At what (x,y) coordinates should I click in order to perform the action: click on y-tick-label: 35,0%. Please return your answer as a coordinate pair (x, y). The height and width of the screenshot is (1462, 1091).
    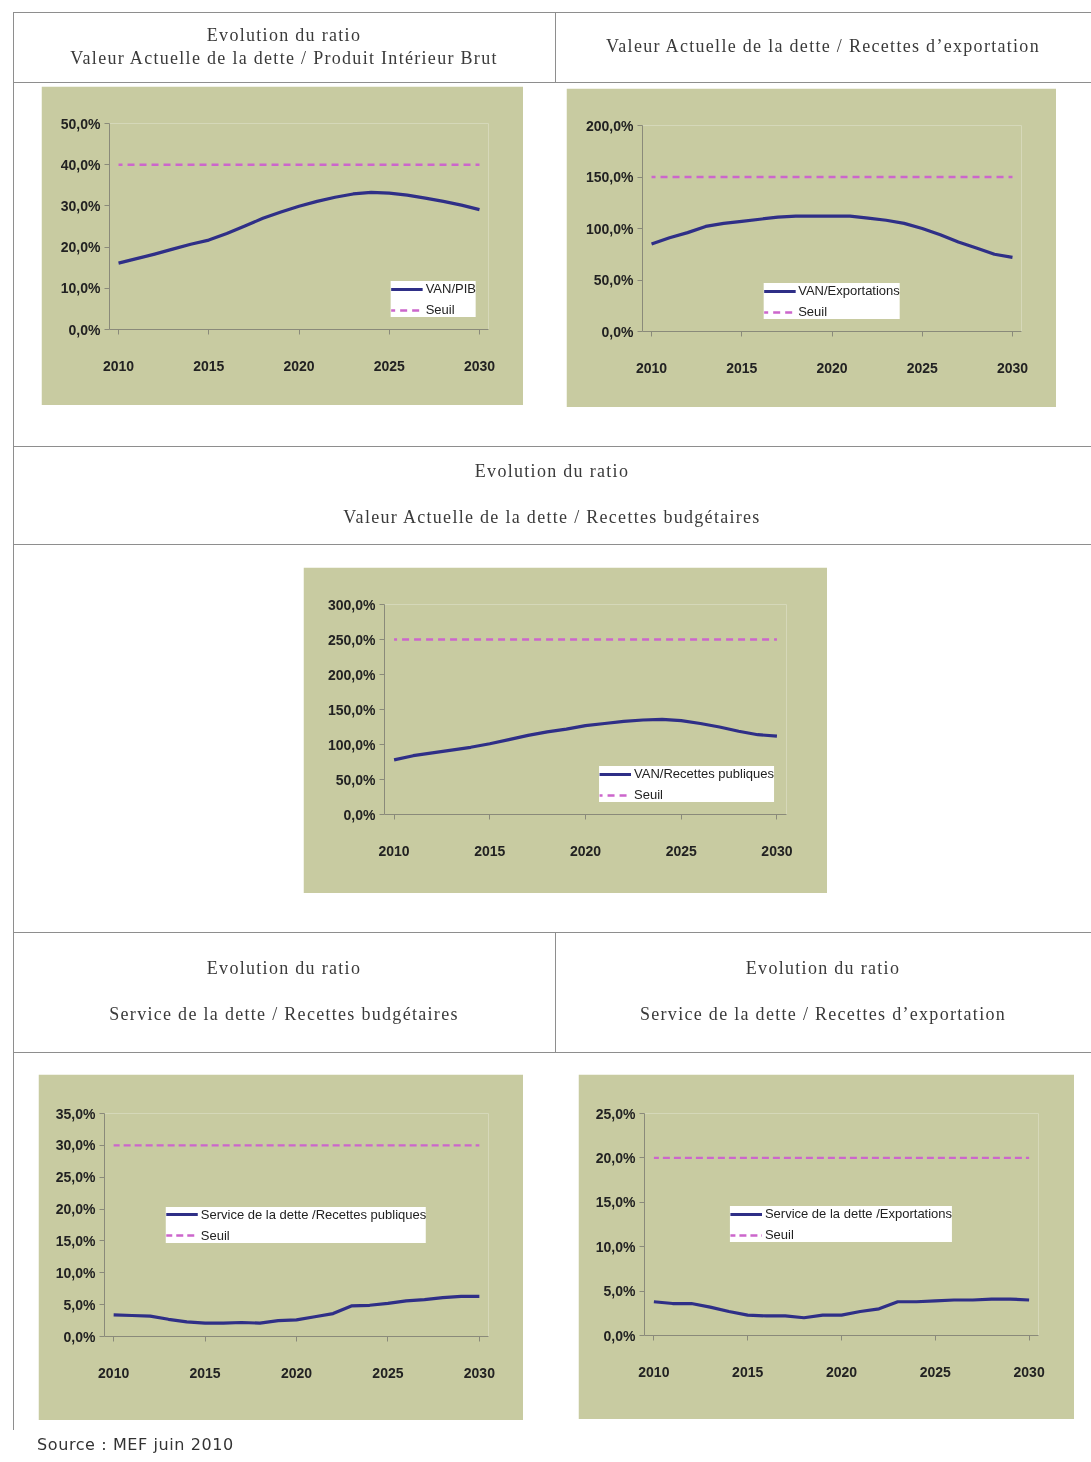
    Looking at the image, I should click on (76, 1113).